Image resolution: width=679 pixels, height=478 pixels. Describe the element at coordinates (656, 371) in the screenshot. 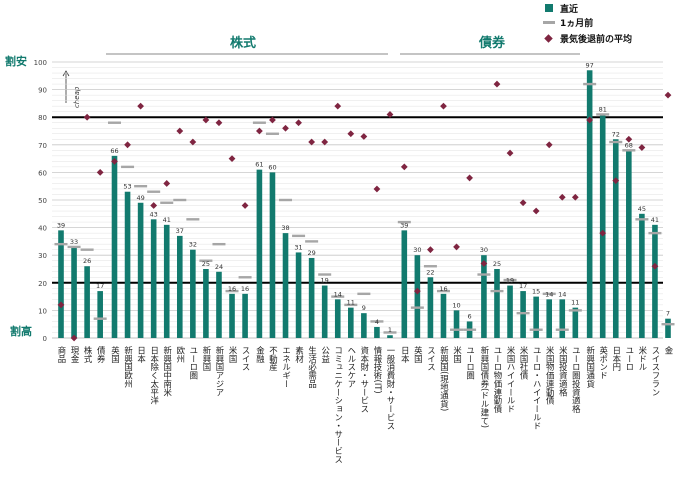

I see `category-label: スイスフラン` at that location.